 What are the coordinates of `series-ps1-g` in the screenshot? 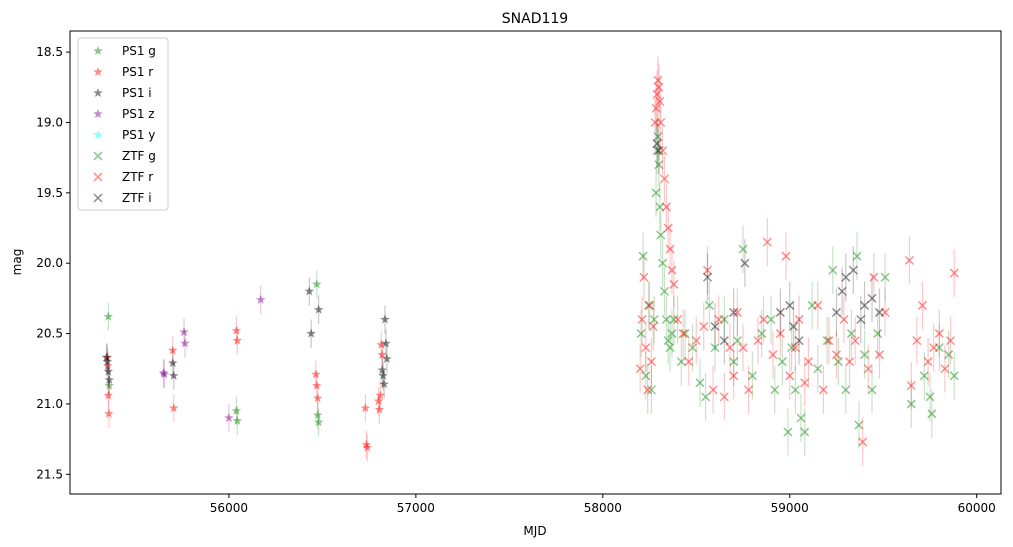 It's located at (213, 353).